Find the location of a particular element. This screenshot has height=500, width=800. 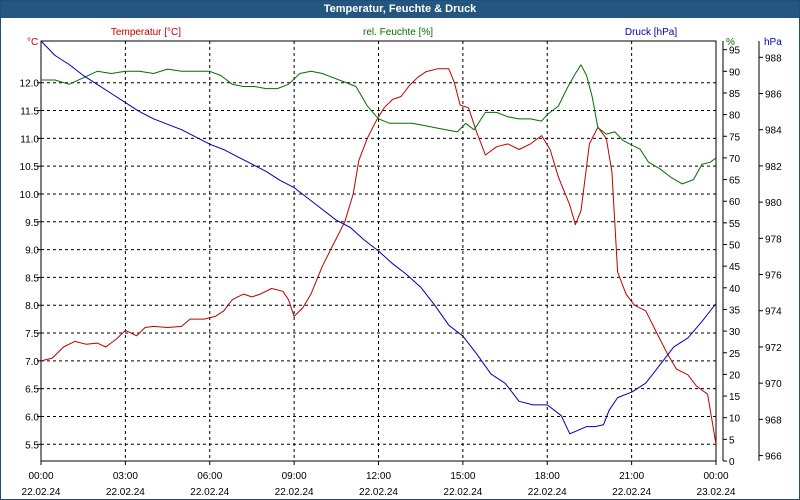

pressure-tick-label: 966 is located at coordinates (773, 457).